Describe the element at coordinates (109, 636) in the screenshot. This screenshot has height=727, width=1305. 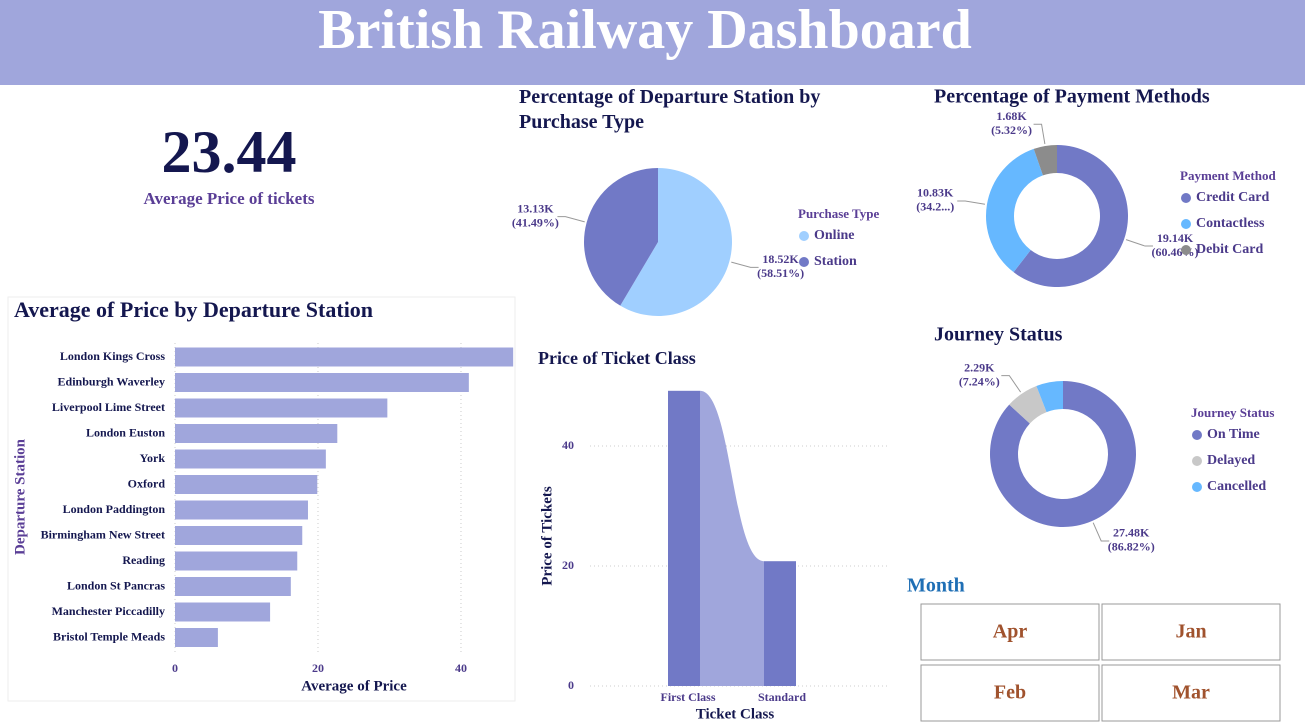
I see `y-tick-label: Bristol Temple Meads` at that location.